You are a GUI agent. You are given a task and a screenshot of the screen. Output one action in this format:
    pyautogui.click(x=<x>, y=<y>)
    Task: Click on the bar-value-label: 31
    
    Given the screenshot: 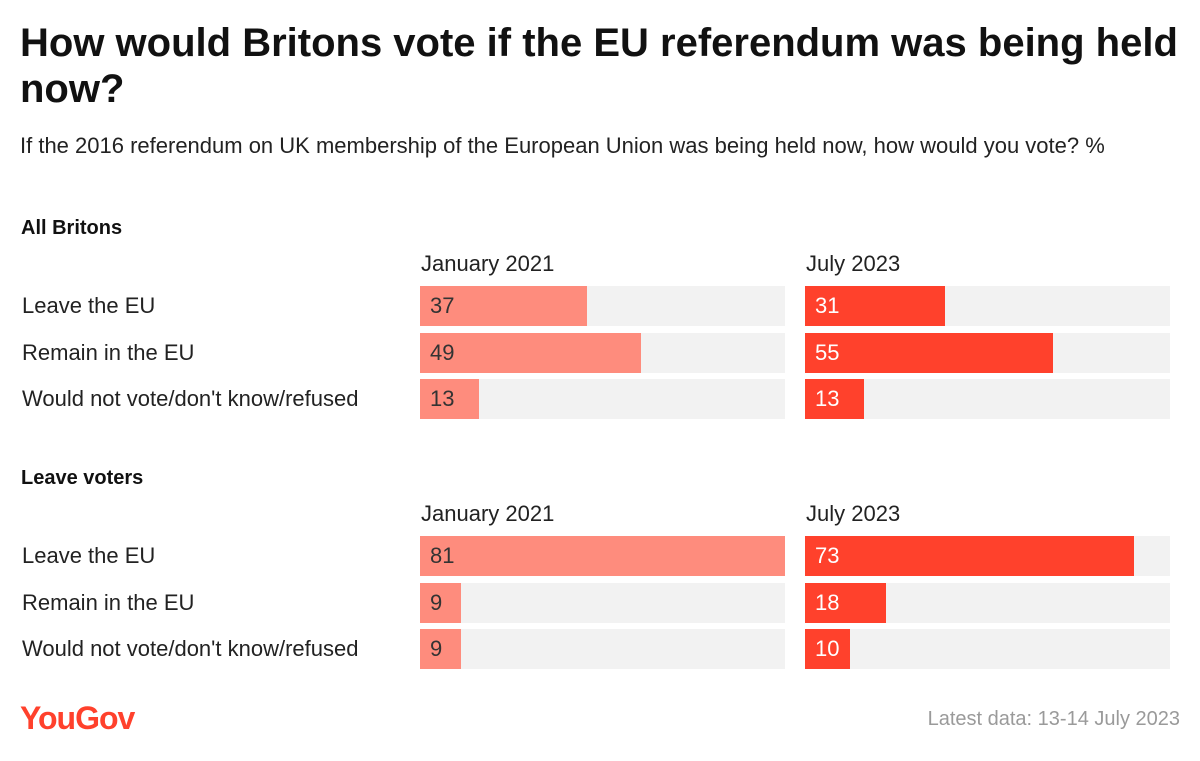 What is the action you would take?
    pyautogui.click(x=827, y=305)
    